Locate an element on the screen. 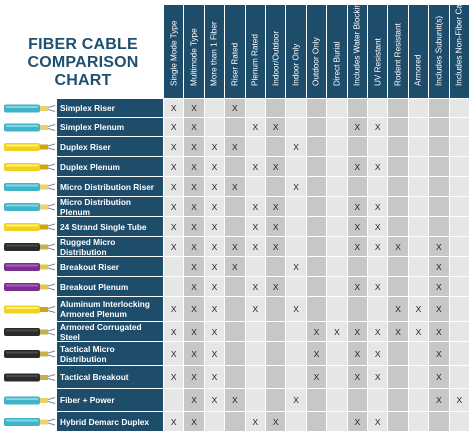 This screenshot has height=432, width=474. column-header: Riser Rated is located at coordinates (235, 51).